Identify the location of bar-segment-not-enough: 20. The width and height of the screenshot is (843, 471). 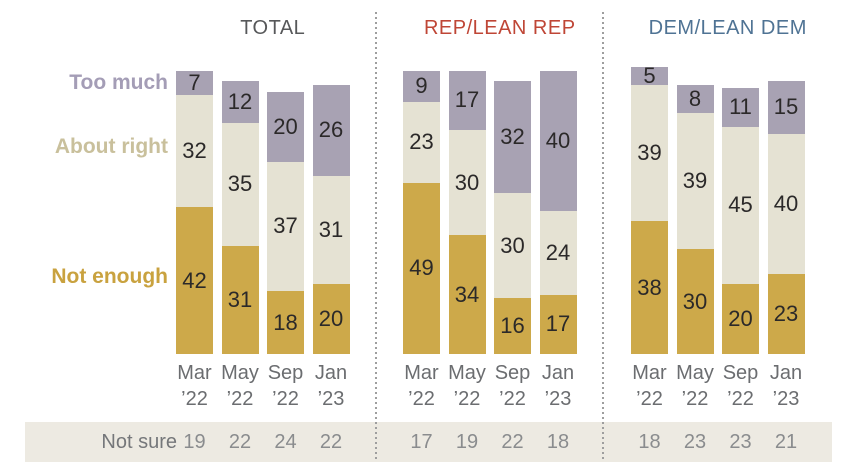
(740, 319).